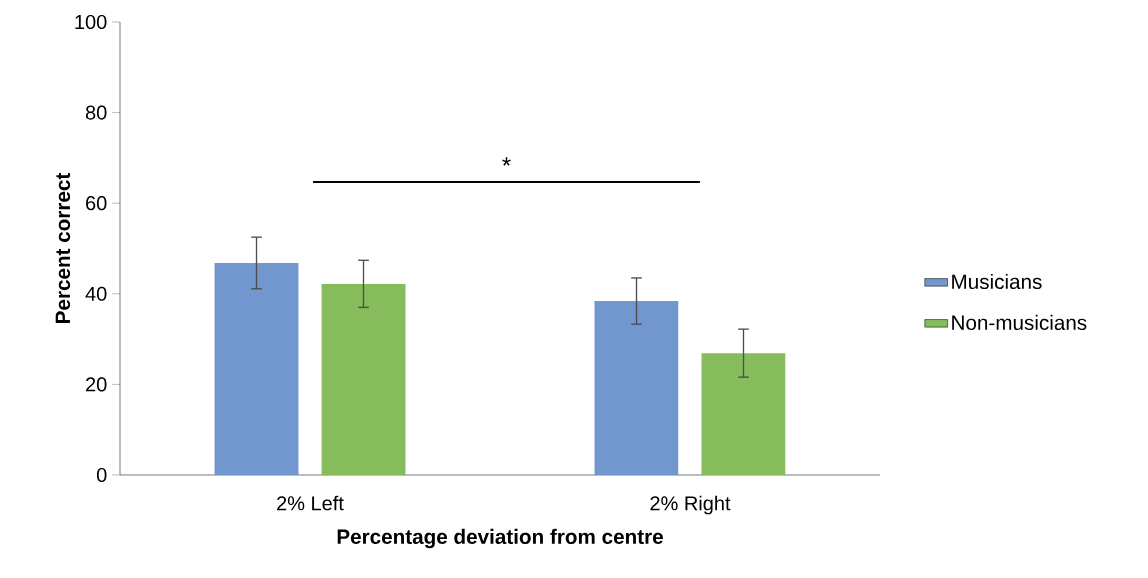  Describe the element at coordinates (1019, 322) in the screenshot. I see `legend-label: Non-musicians` at that location.